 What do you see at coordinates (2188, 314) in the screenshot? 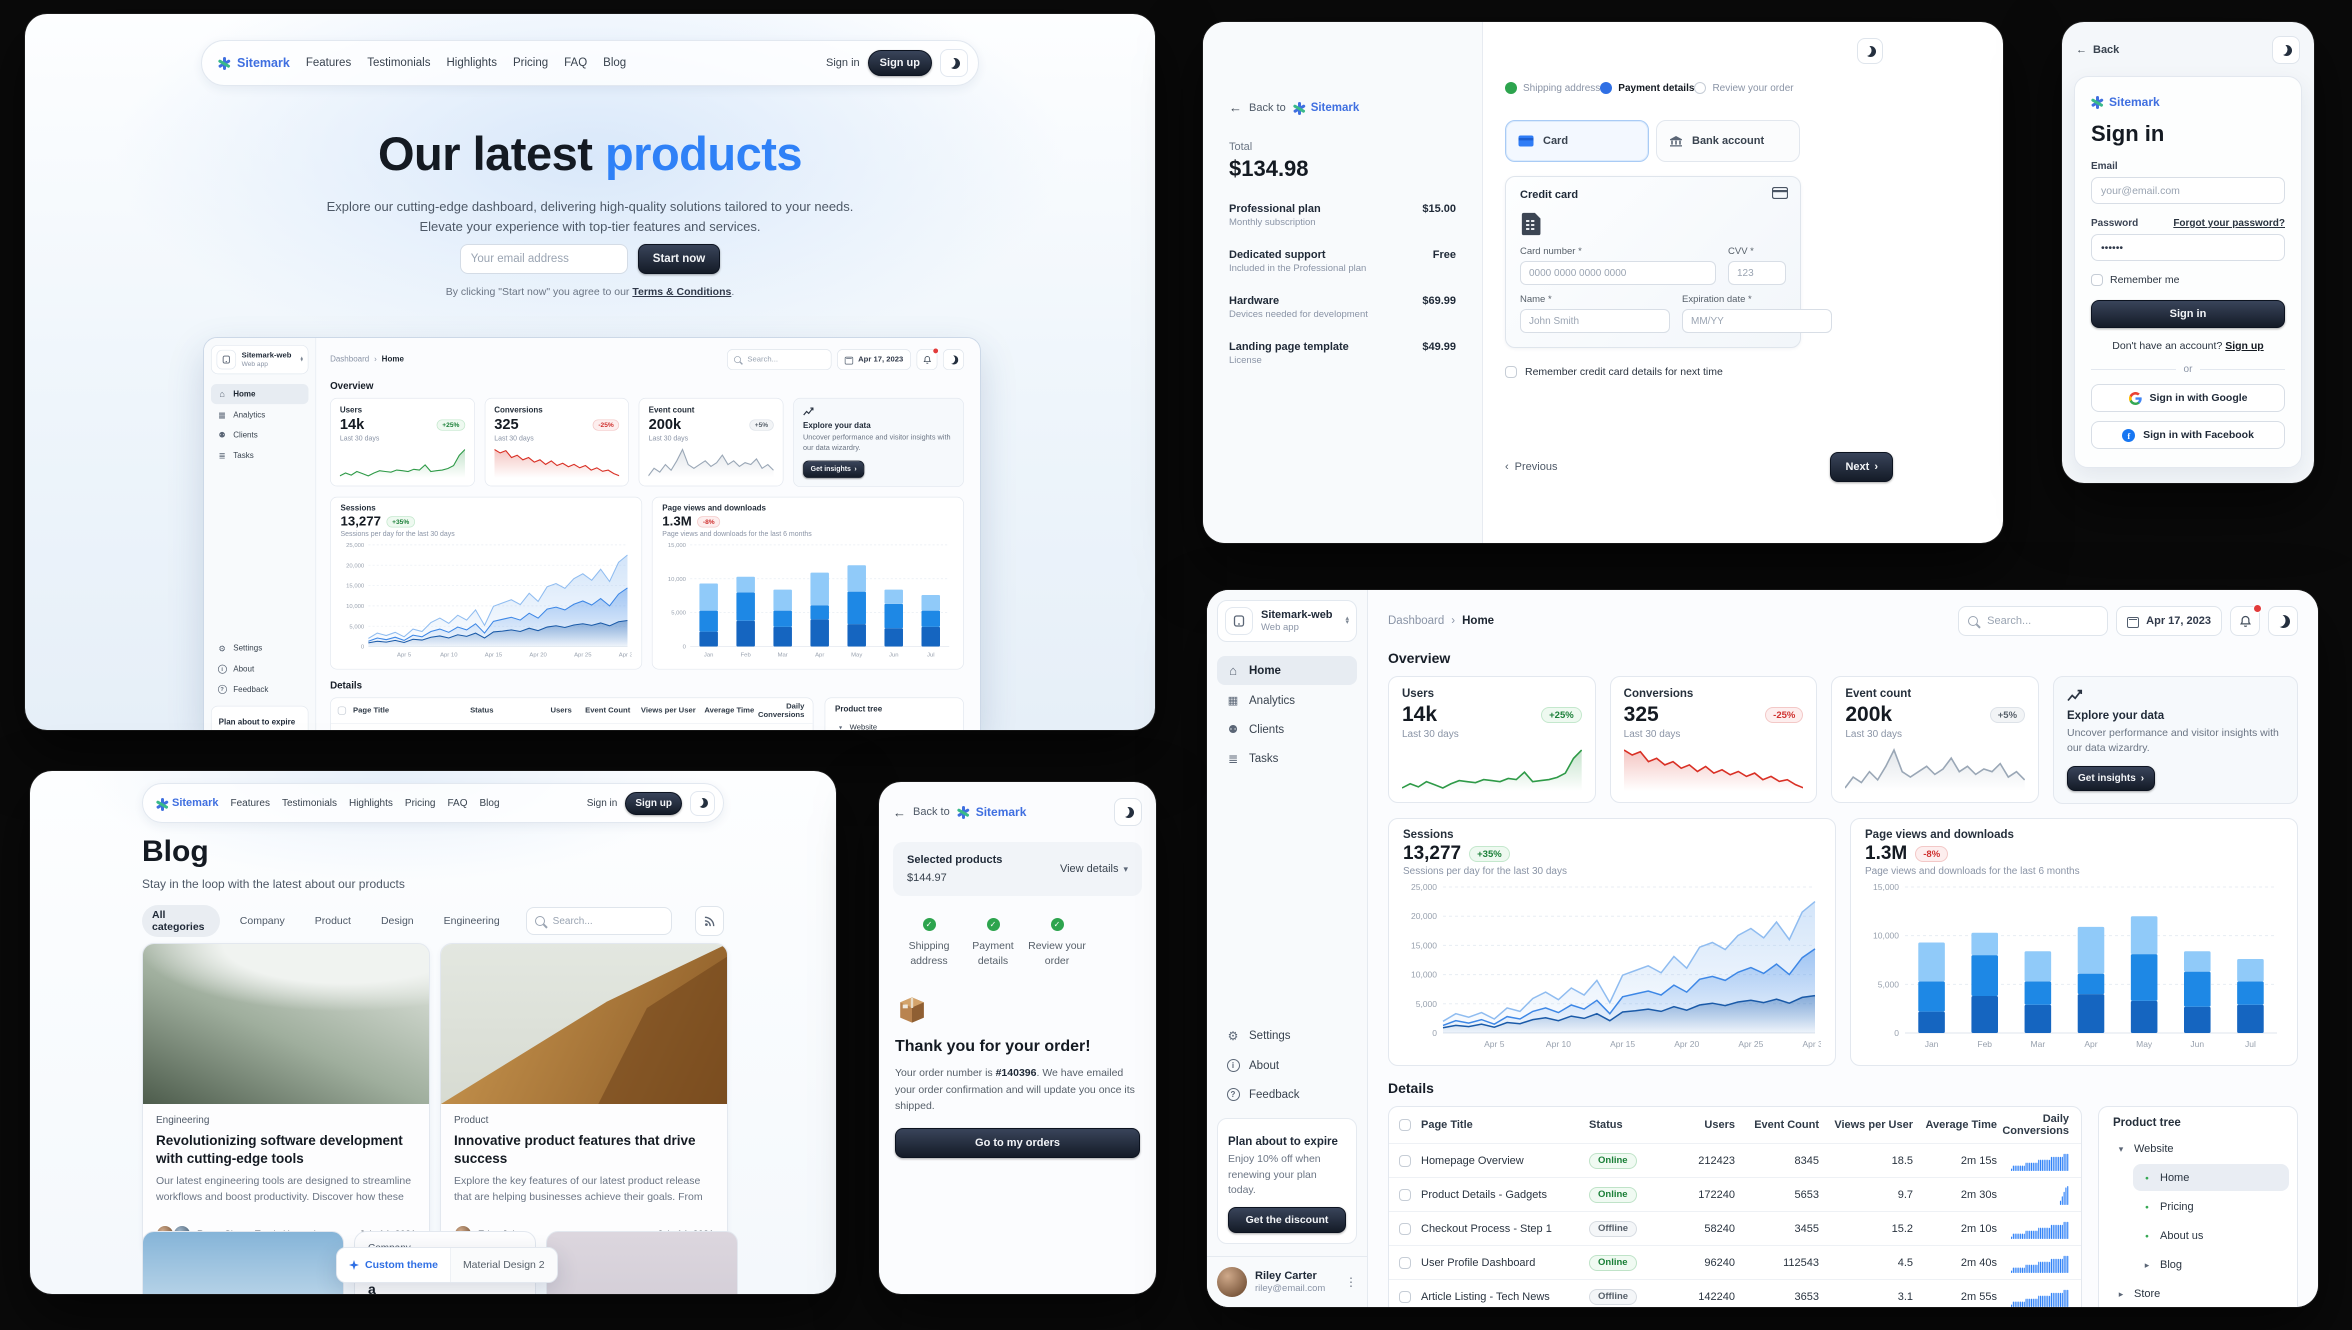
I see `sign-in-button: Sign in` at bounding box center [2188, 314].